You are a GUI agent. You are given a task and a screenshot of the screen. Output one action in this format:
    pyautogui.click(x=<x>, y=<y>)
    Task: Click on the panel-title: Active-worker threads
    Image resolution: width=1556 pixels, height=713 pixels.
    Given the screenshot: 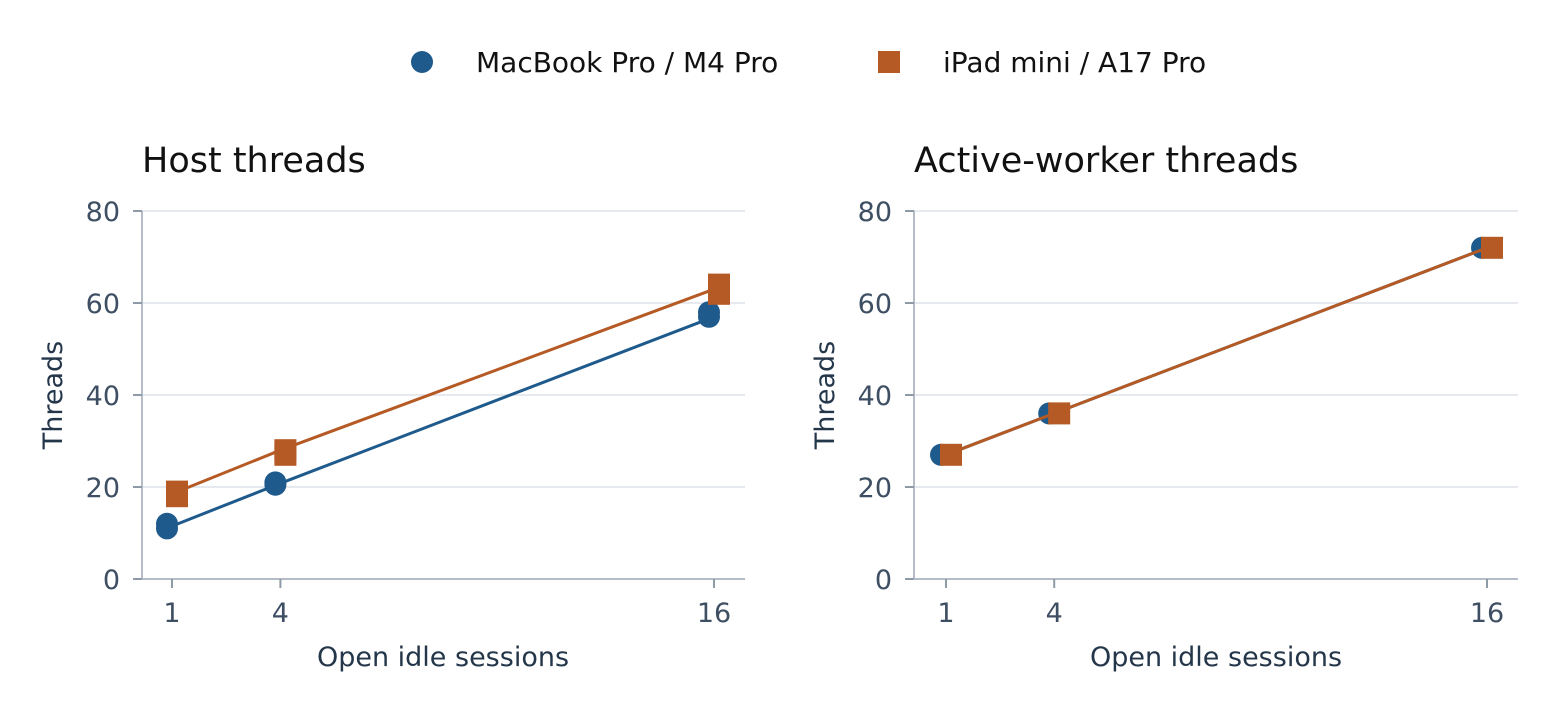 What is the action you would take?
    pyautogui.click(x=1106, y=161)
    